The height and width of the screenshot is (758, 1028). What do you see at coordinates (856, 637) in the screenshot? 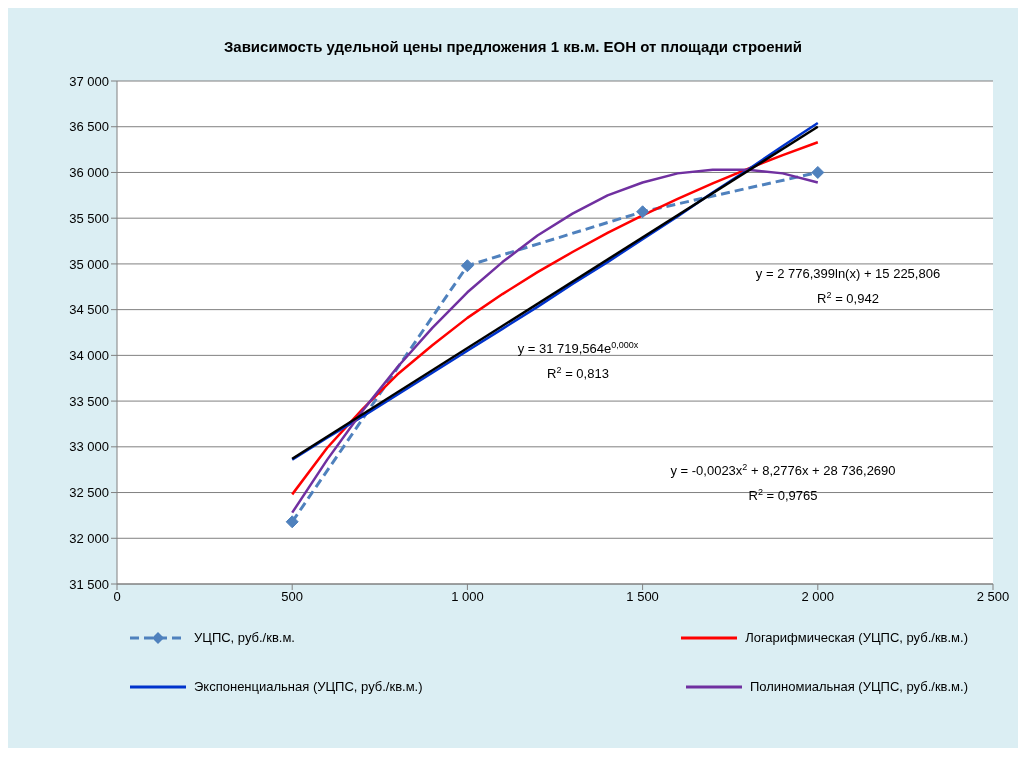
I see `legend-label: Логарифмическая (УЦПС, руб./кв.м.)` at bounding box center [856, 637].